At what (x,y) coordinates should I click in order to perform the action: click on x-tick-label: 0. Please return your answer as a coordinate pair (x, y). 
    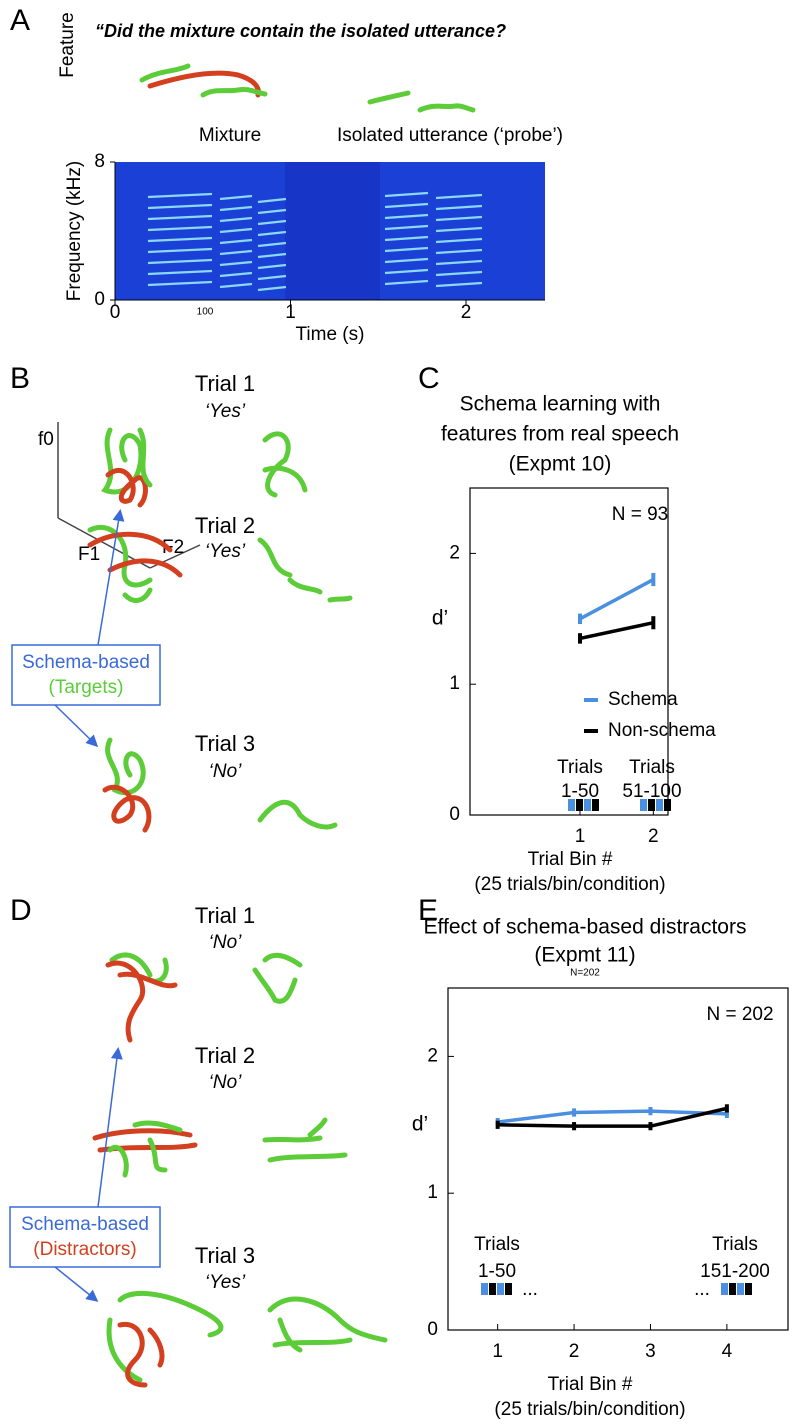
    Looking at the image, I should click on (115, 312).